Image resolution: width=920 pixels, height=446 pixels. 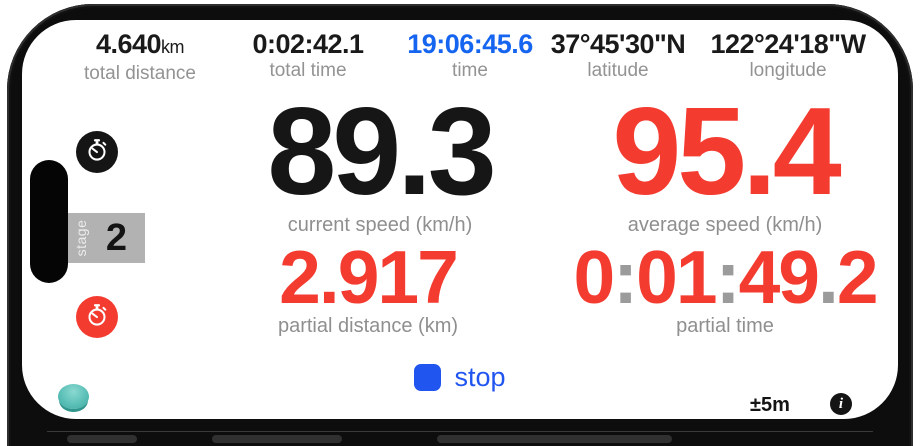 I want to click on longitude-value: 122°24'18"W, so click(x=788, y=44).